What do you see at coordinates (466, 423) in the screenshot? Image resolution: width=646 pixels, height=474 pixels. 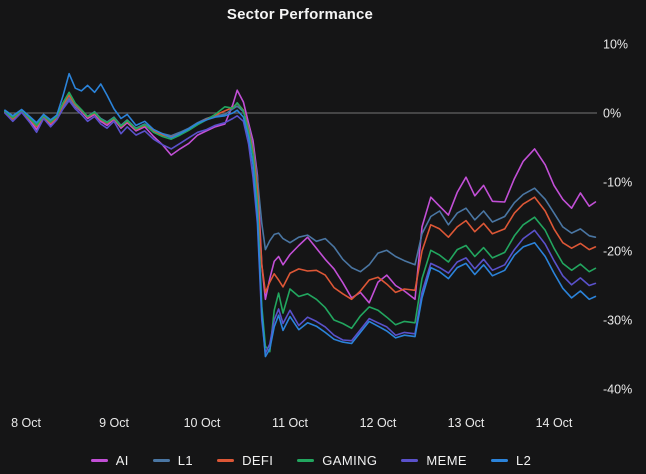 I see `x-tick-label: 13 Oct` at bounding box center [466, 423].